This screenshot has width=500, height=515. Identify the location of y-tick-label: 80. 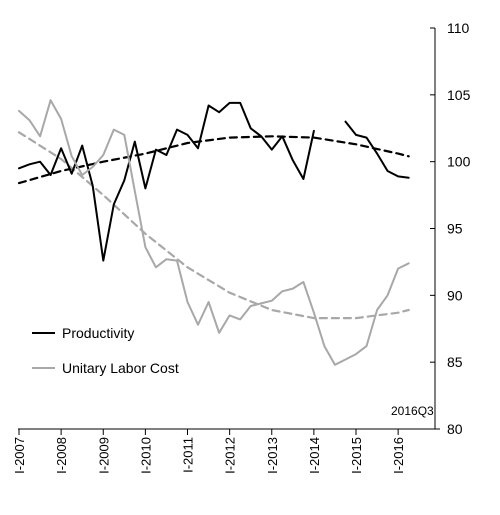
(455, 429).